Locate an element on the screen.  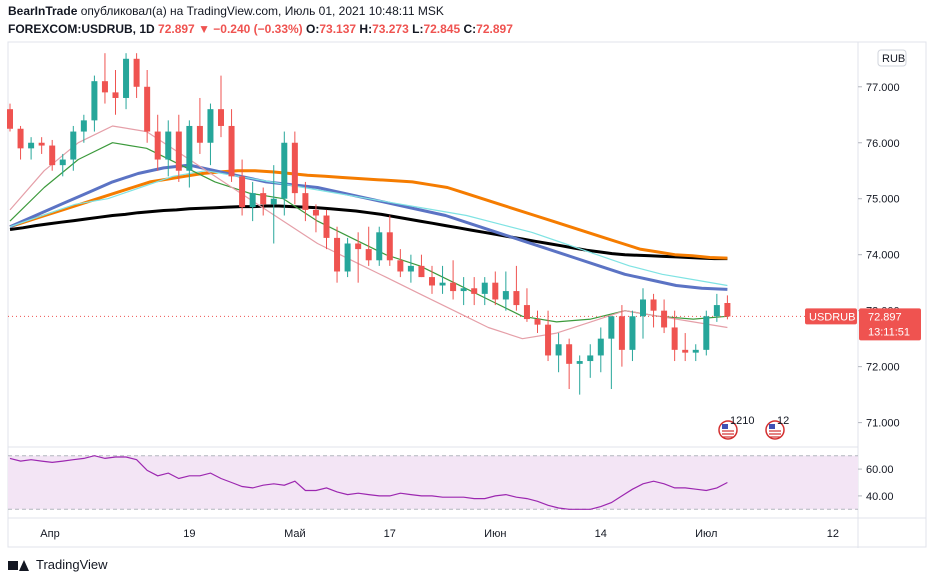
publisher-name: BearInTrade is located at coordinates (43, 11).